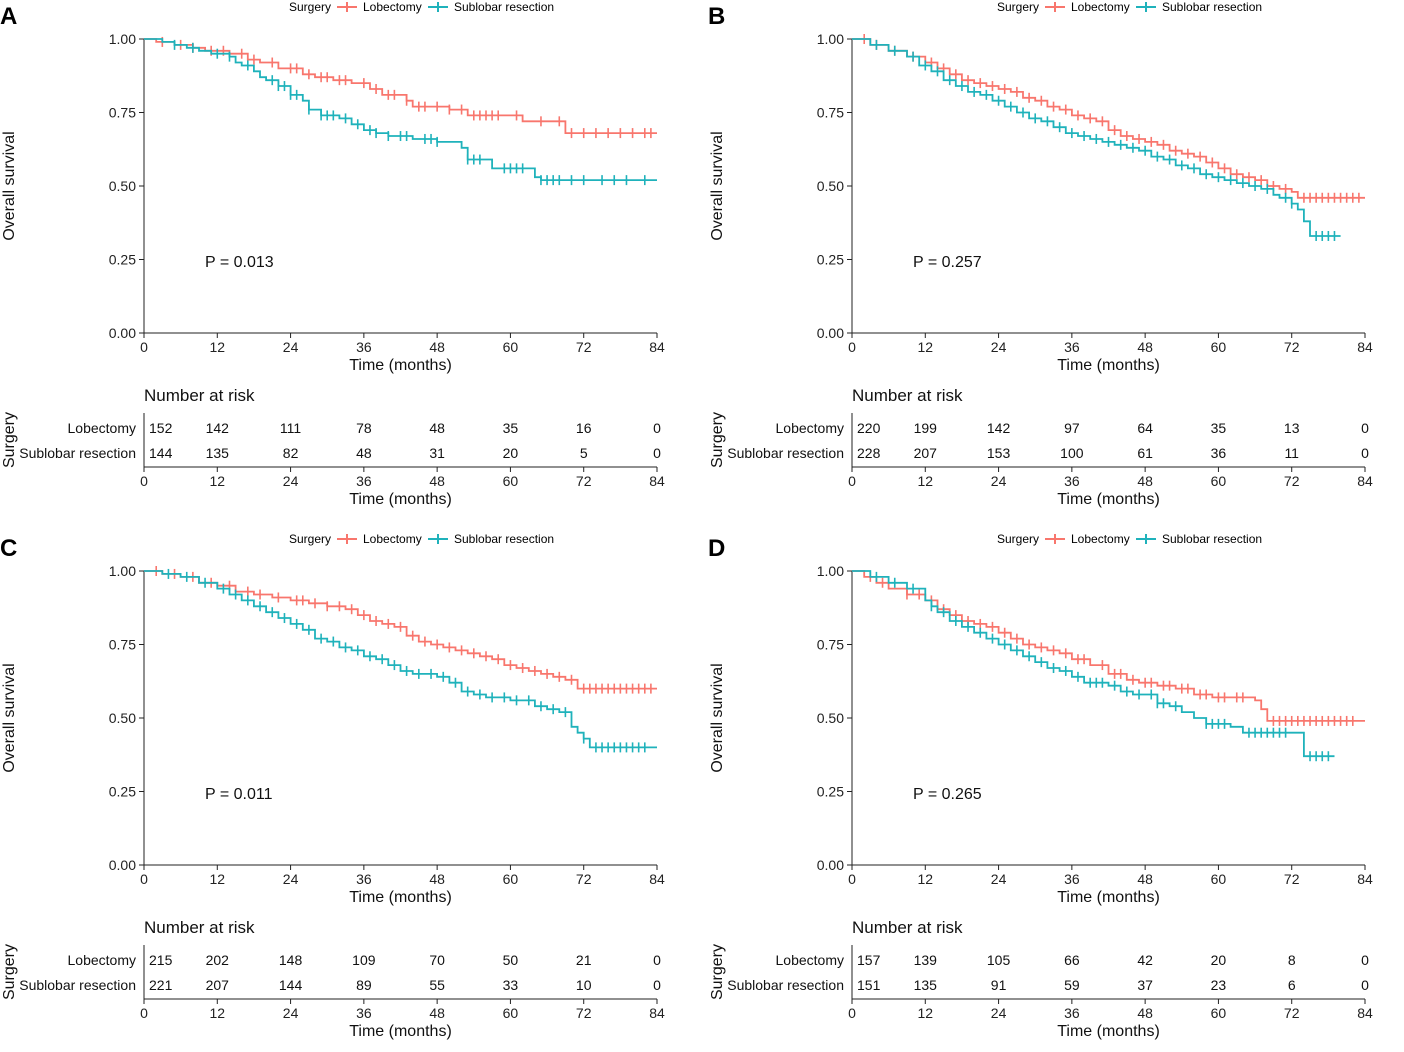 This screenshot has width=1404, height=1052. I want to click on risk-count: 105, so click(999, 960).